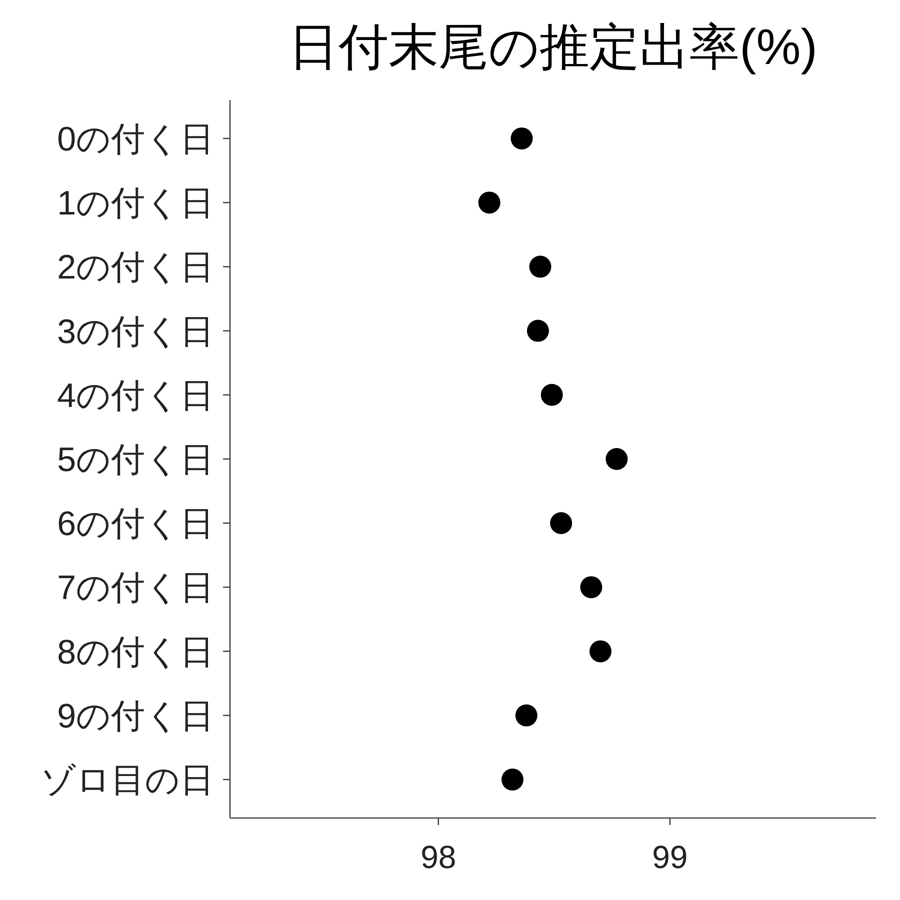  I want to click on x-tick-label: 98, so click(438, 857).